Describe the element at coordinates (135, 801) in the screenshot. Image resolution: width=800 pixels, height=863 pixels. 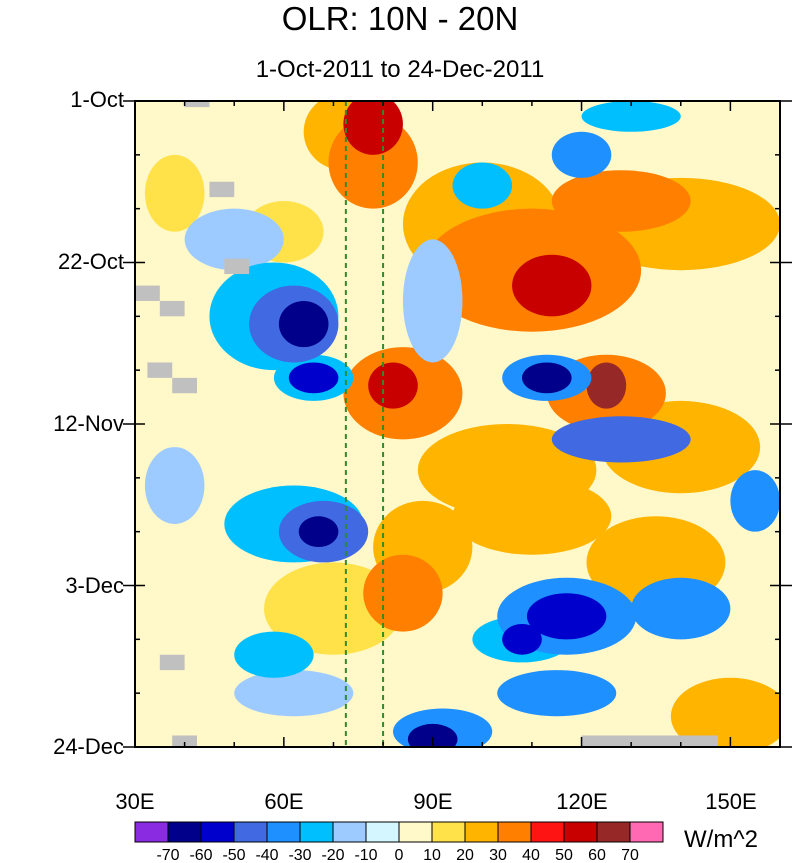
I see `x-tick-label: 30E` at that location.